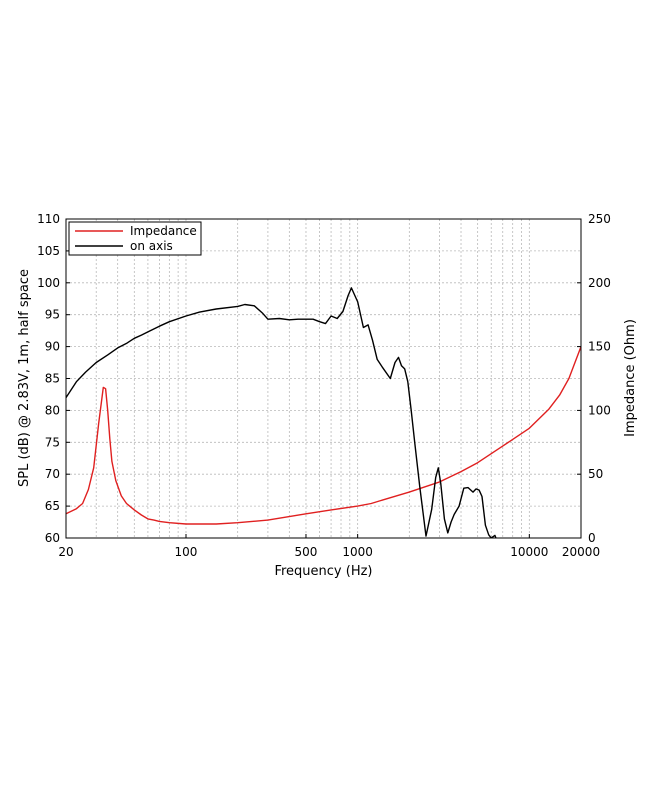  What do you see at coordinates (65, 552) in the screenshot?
I see `x-tick-label: 20` at bounding box center [65, 552].